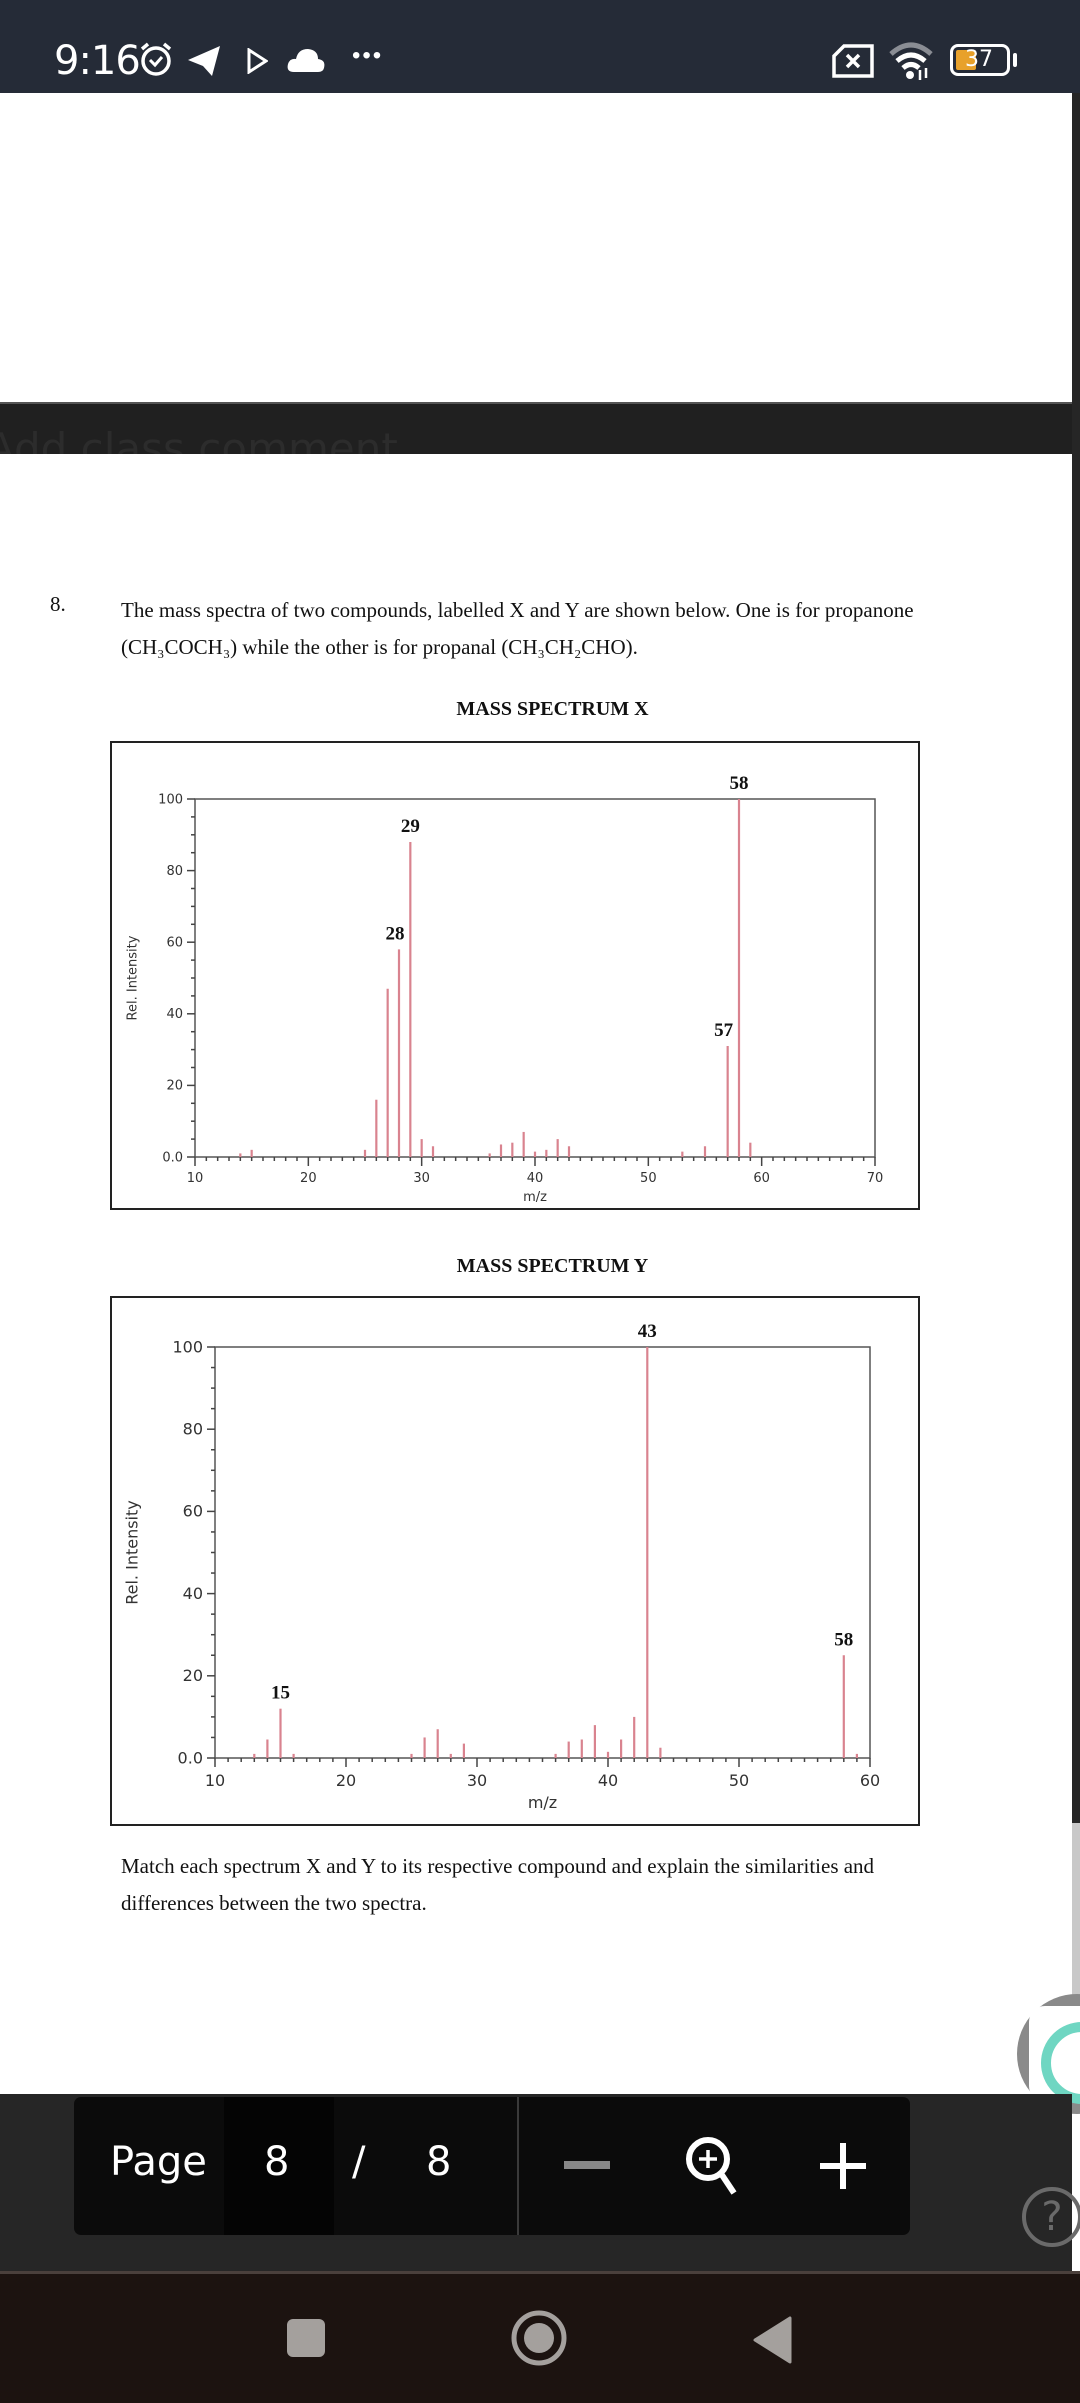  Describe the element at coordinates (1076, 1923) in the screenshot. I see `scrollbar` at that location.